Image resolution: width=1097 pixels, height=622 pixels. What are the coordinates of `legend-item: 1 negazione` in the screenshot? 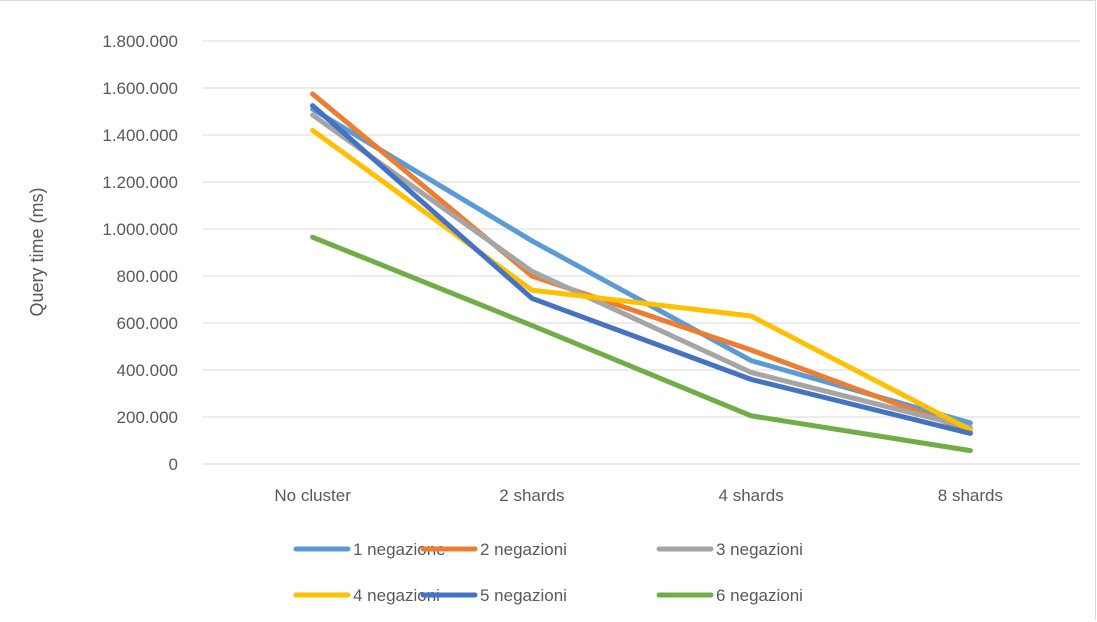 It's located at (369, 549).